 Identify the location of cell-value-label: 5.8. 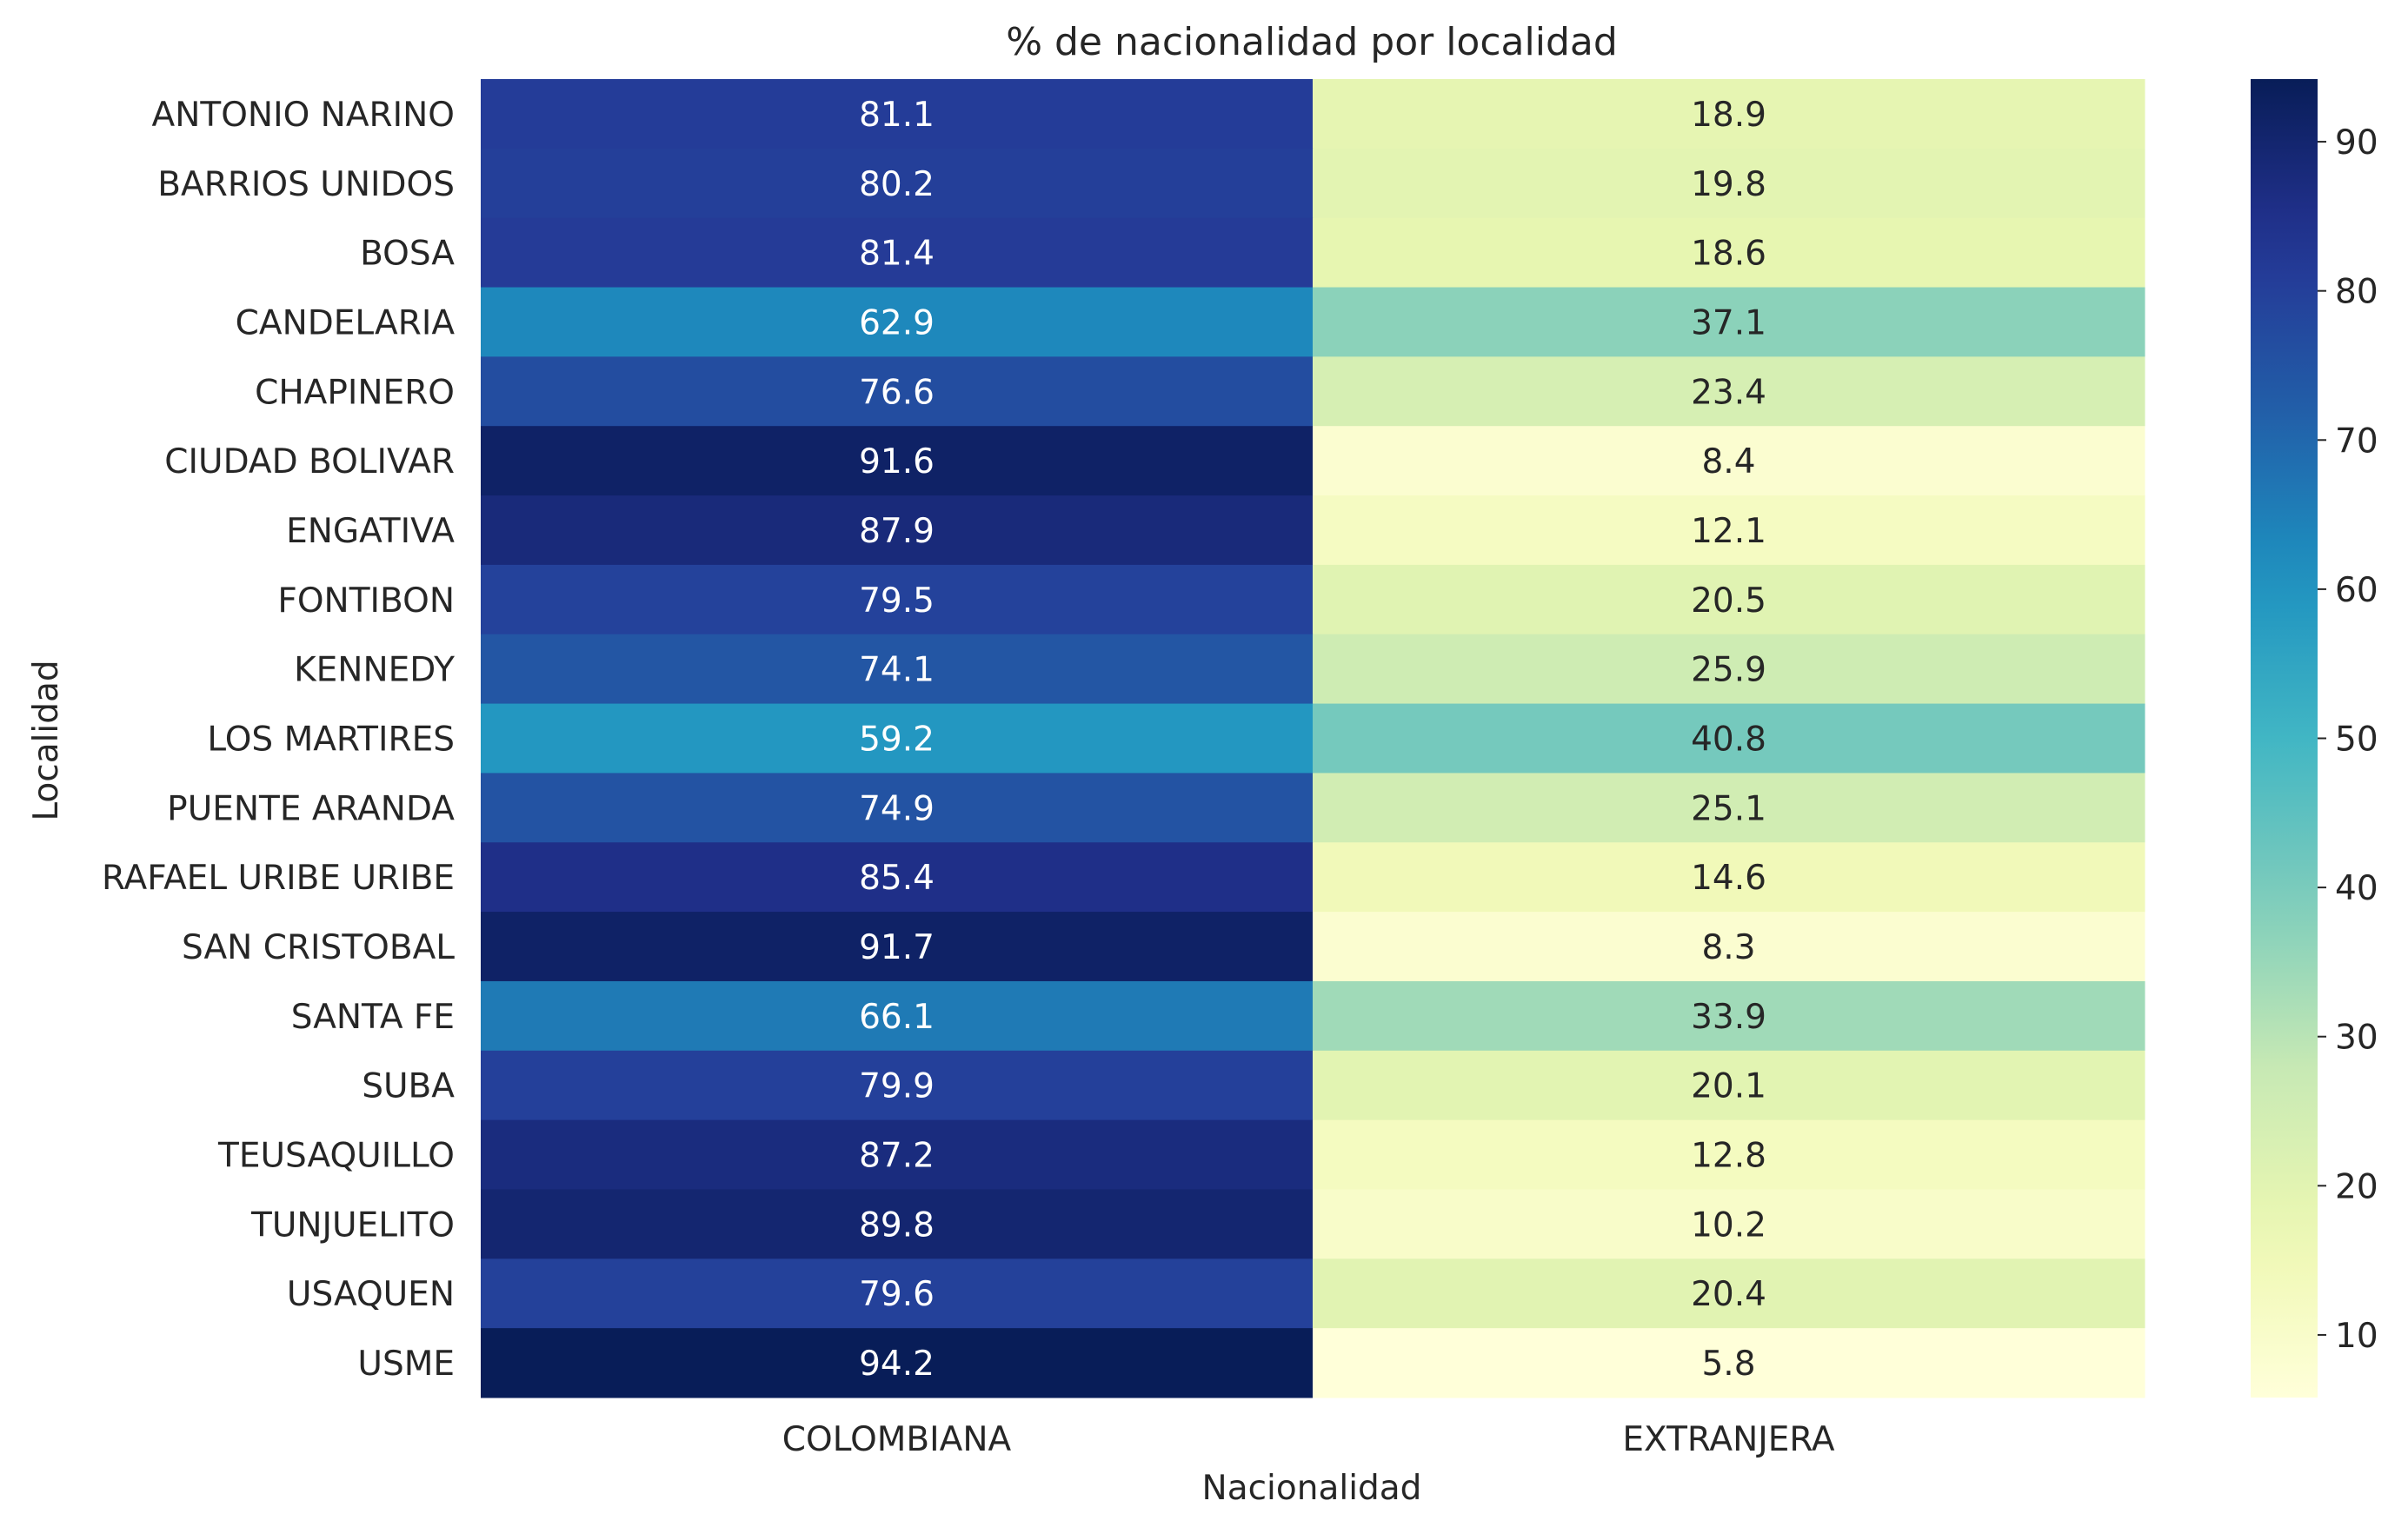
(1728, 1364).